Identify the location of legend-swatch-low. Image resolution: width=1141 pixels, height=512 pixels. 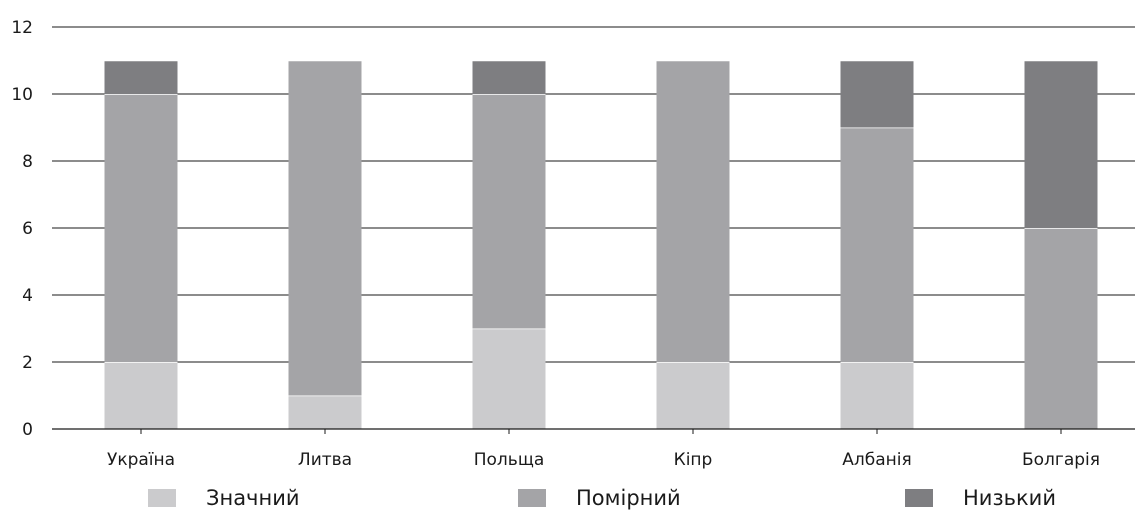
(919, 498).